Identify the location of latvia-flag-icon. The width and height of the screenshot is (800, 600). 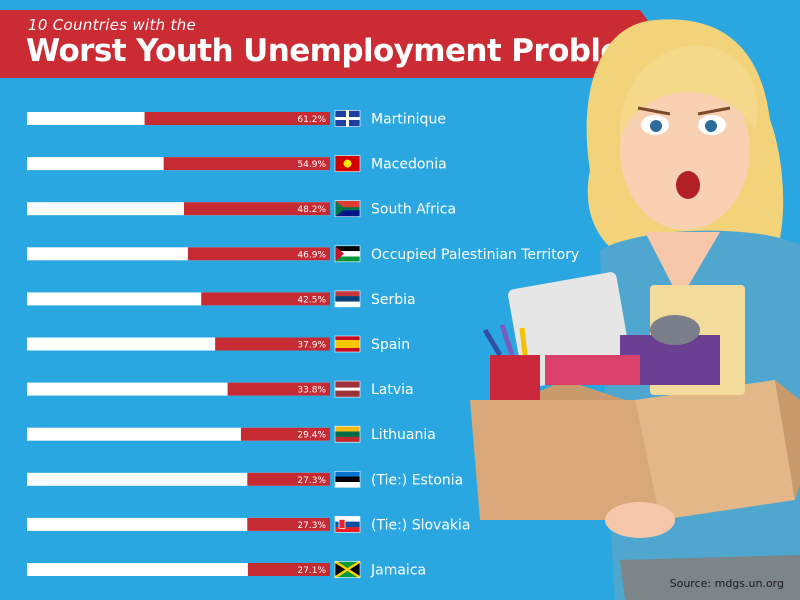
(347, 389).